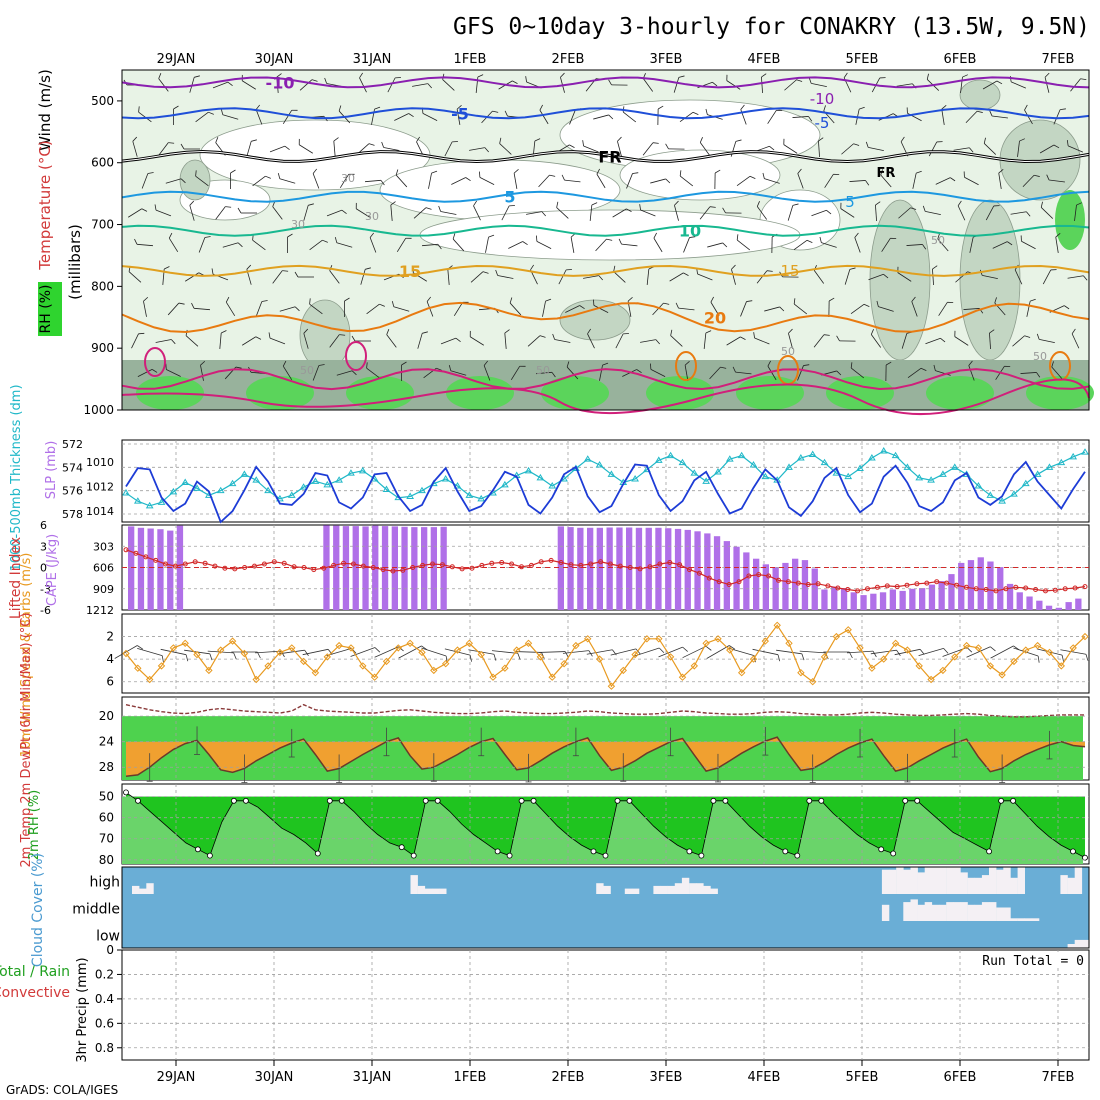 Image resolution: width=1100 pixels, height=1100 pixels. What do you see at coordinates (680, 393) in the screenshot?
I see `saturated-region` at bounding box center [680, 393].